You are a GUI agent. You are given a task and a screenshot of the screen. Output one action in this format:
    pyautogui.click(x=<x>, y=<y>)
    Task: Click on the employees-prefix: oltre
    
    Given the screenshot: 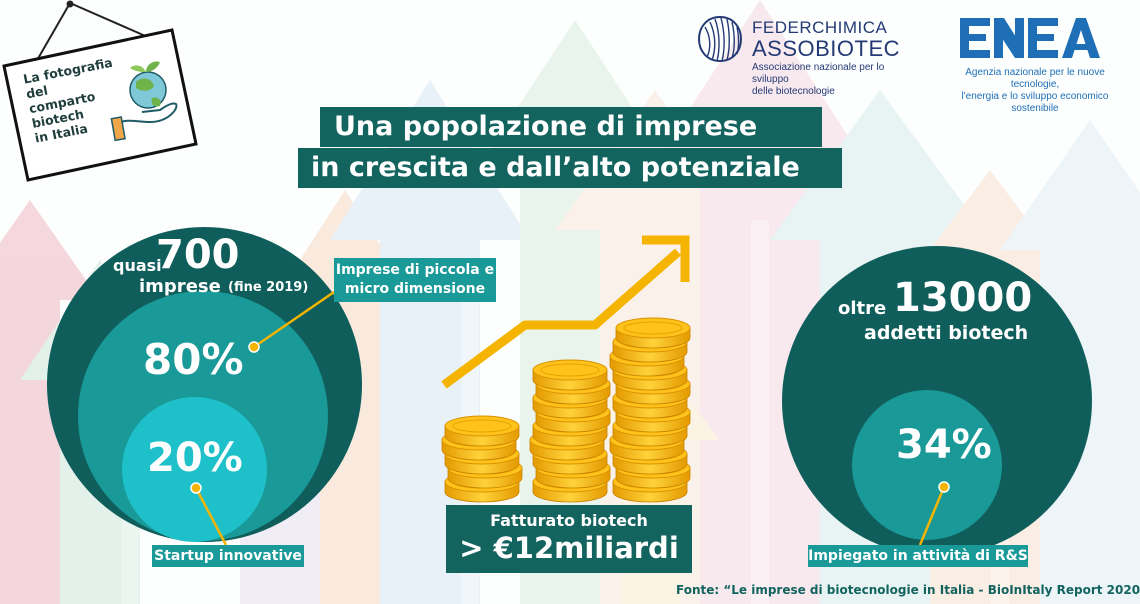 What is the action you would take?
    pyautogui.click(x=862, y=308)
    